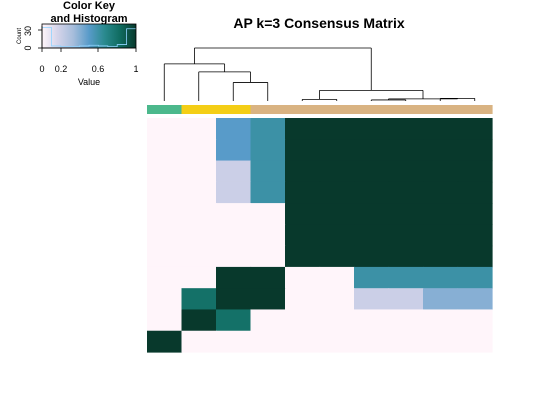  Describe the element at coordinates (89, 6) in the screenshot. I see `color-key-title-line1: Color Key` at that location.